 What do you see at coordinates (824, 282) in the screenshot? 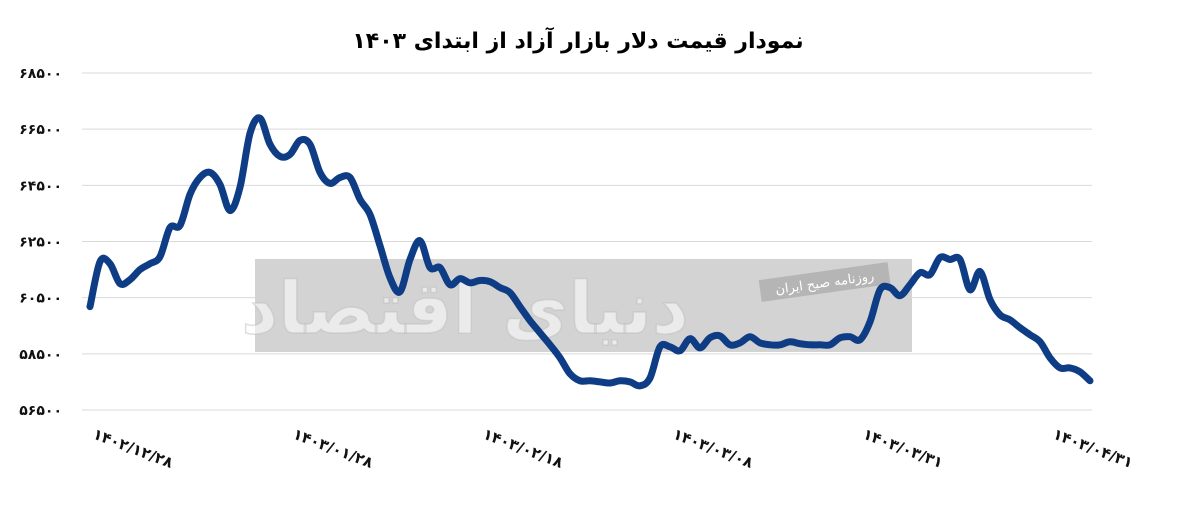
I see `watermark-tagline-box` at bounding box center [824, 282].